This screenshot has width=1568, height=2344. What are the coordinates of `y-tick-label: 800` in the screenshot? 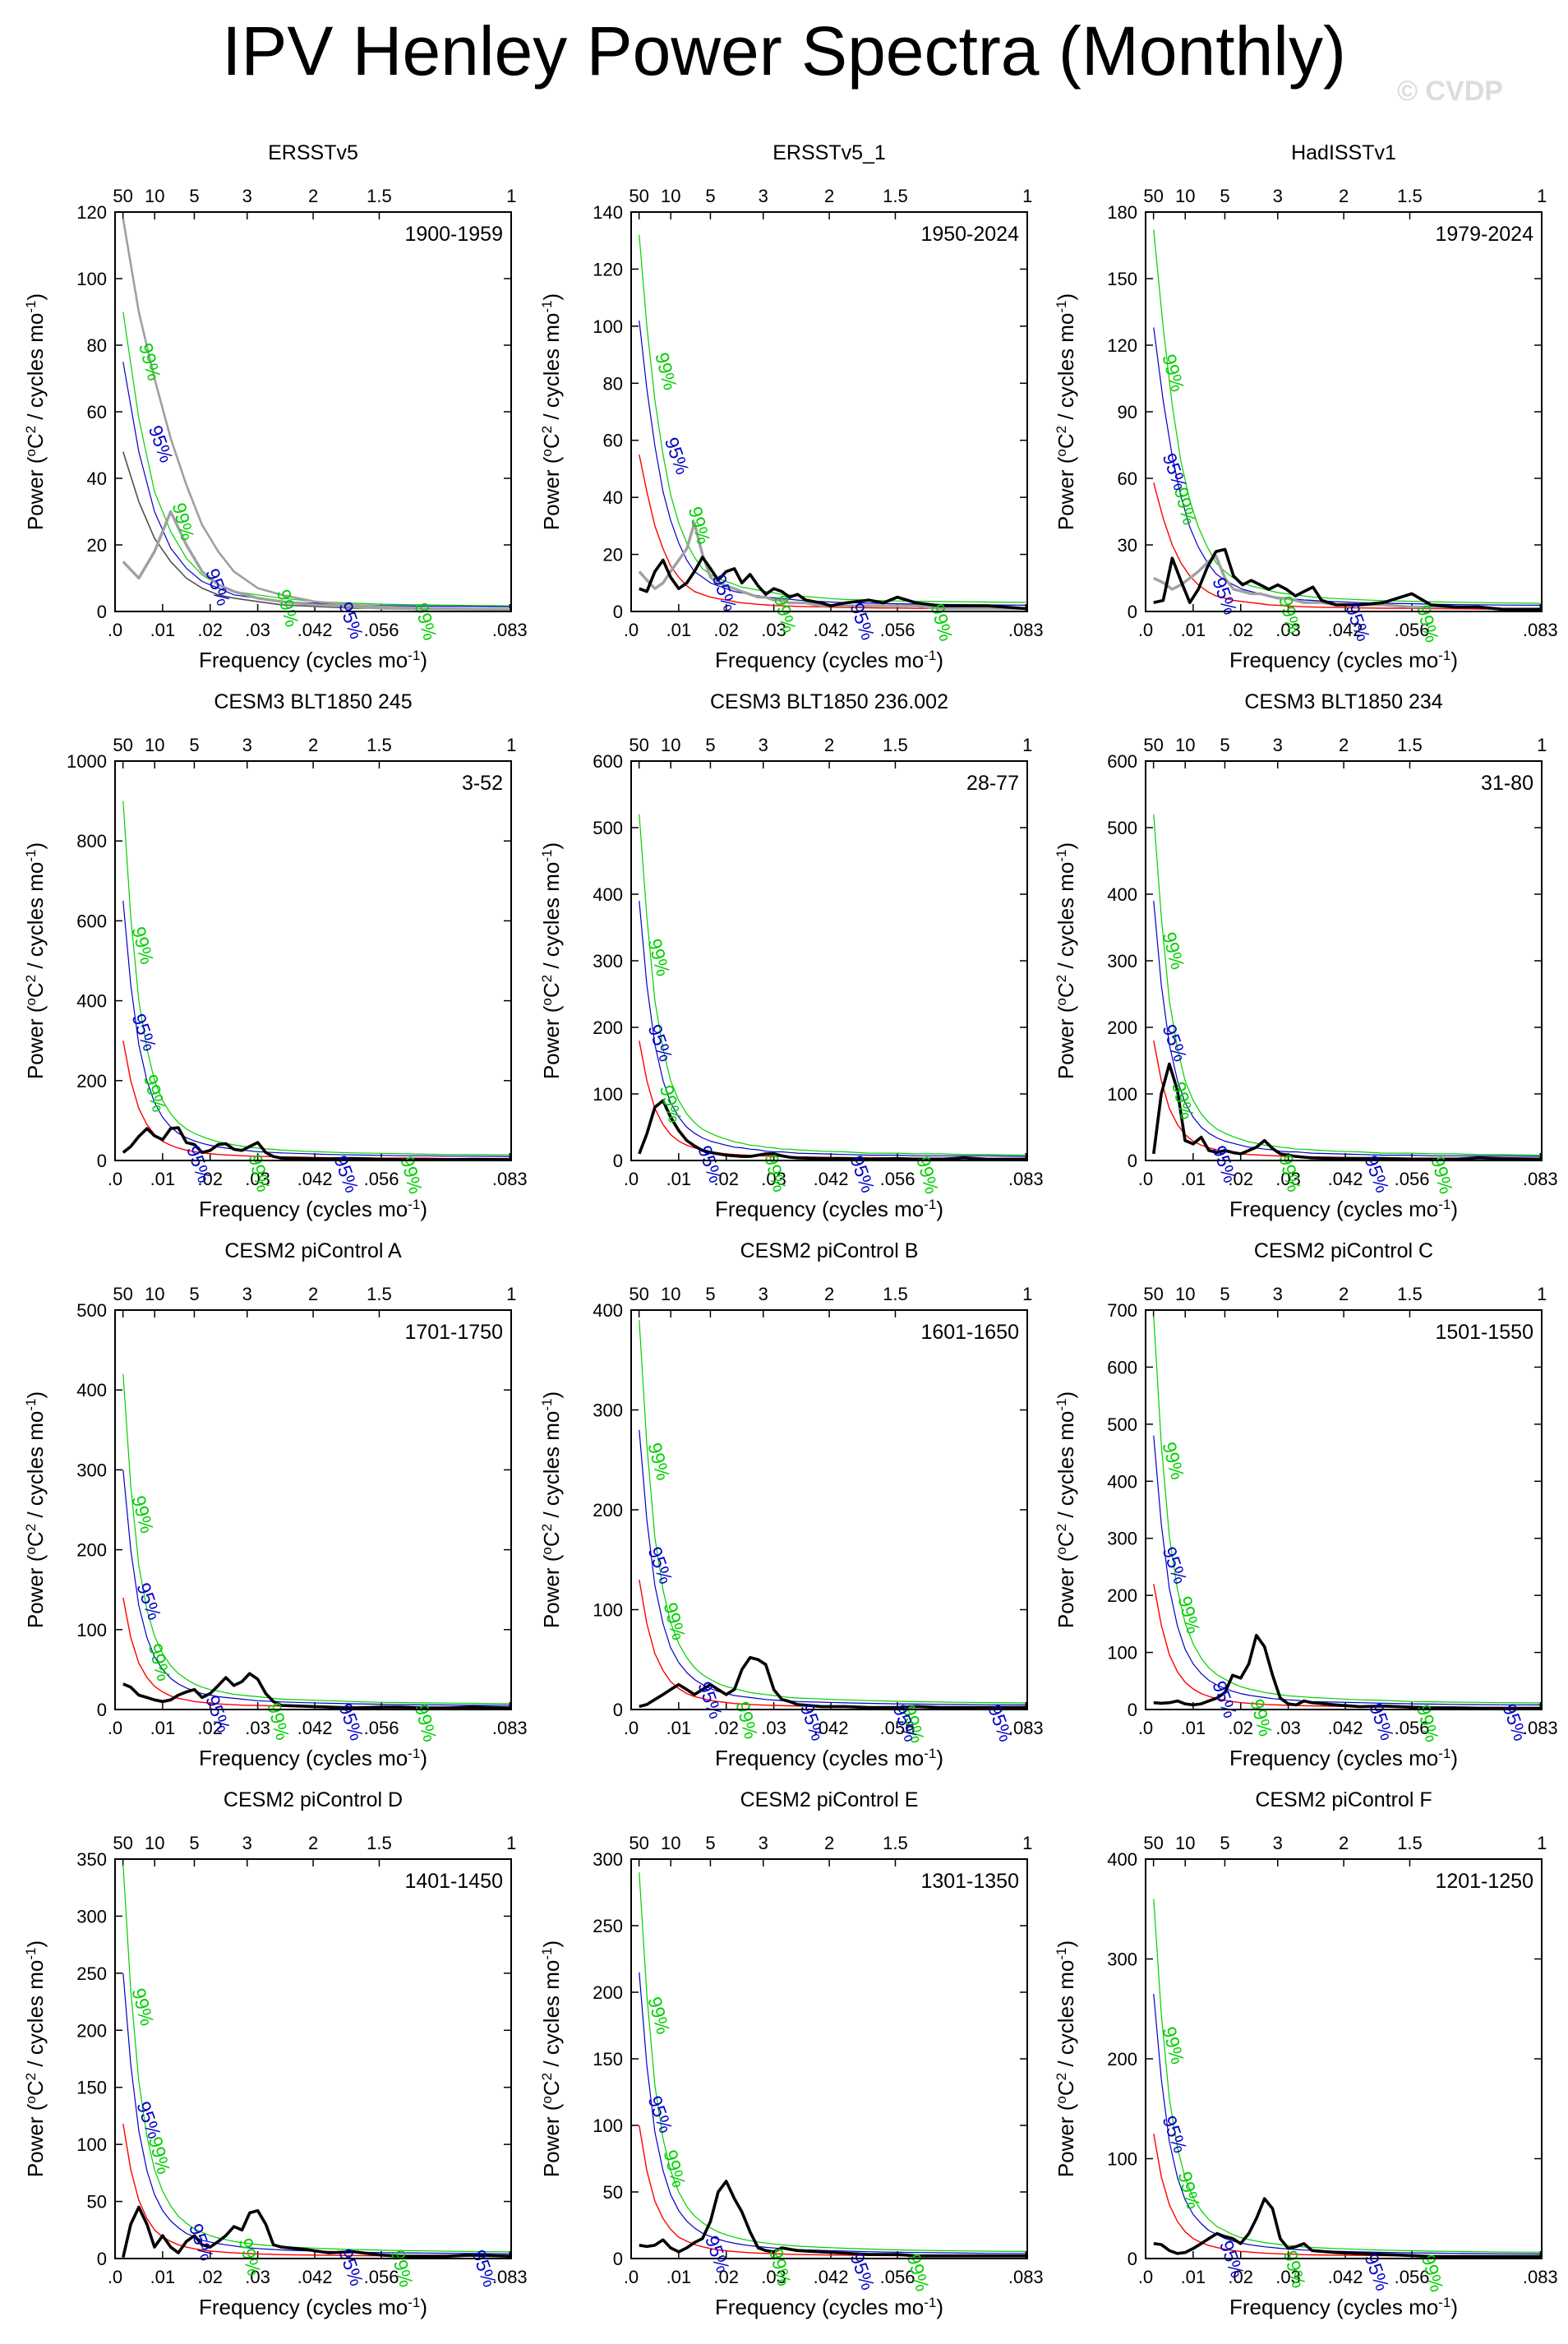 It's located at (91, 841).